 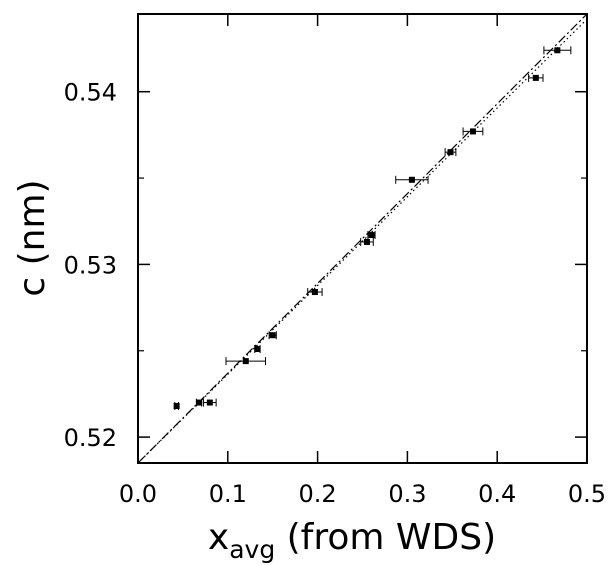 I want to click on x-tick-label: 0.3, so click(x=407, y=494).